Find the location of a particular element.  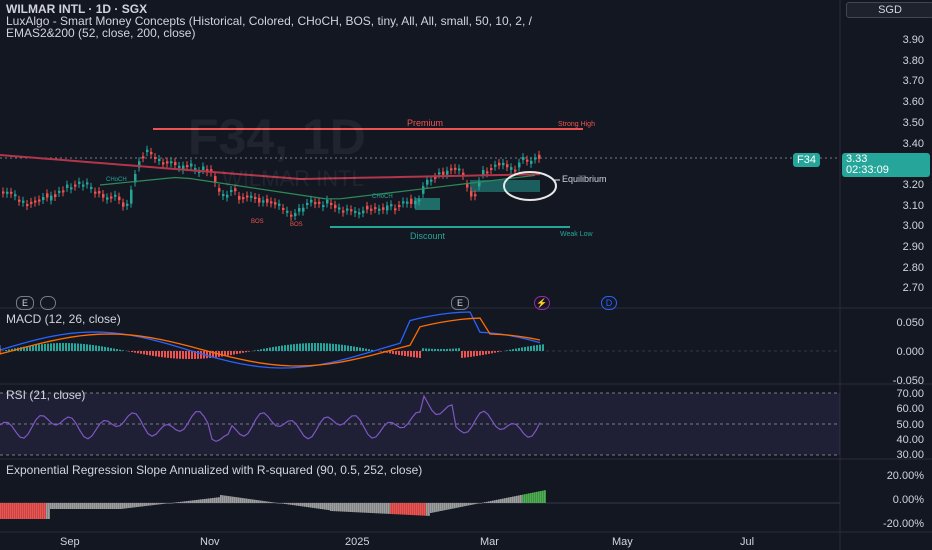

ema-indicator-label: EMAS2&200 (52, close, 200, close) is located at coordinates (101, 33).